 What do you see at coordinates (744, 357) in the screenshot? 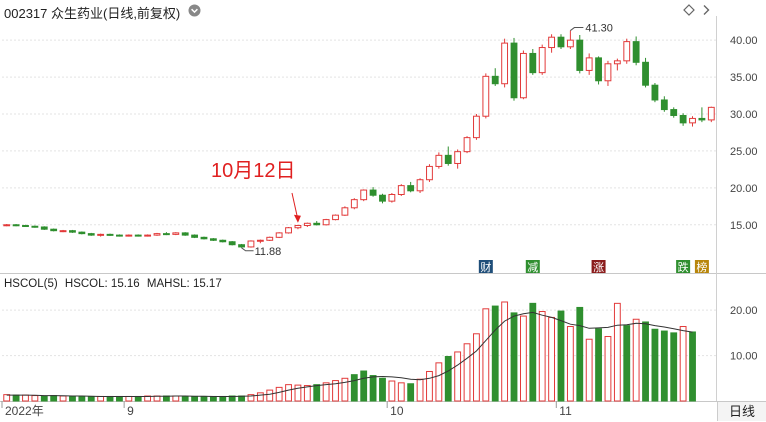
I see `y-tick-label: 10.00` at bounding box center [744, 357].